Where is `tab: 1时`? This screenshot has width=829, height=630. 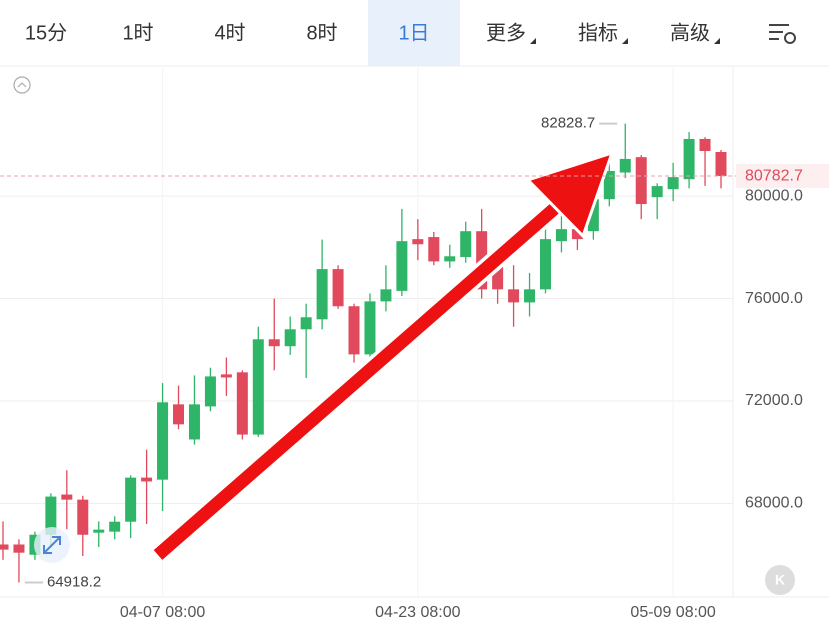
tab: 1时 is located at coordinates (137, 32).